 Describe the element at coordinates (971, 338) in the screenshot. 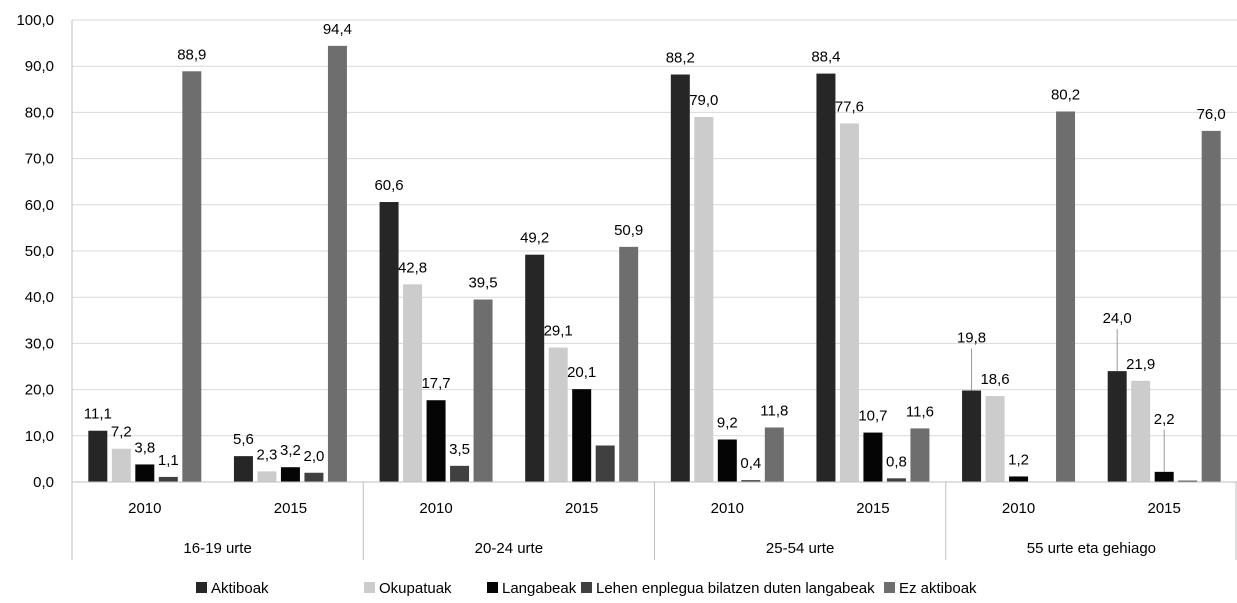

I see `data-label: 19,8` at that location.